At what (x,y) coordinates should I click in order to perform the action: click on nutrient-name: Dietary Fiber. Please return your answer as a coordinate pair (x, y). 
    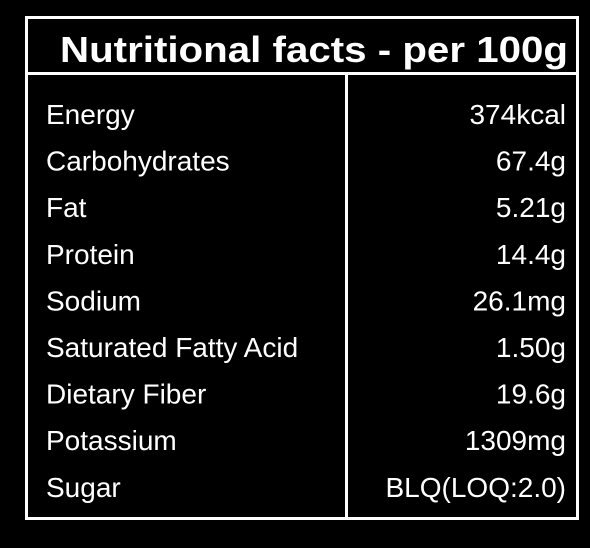
    Looking at the image, I should click on (126, 394).